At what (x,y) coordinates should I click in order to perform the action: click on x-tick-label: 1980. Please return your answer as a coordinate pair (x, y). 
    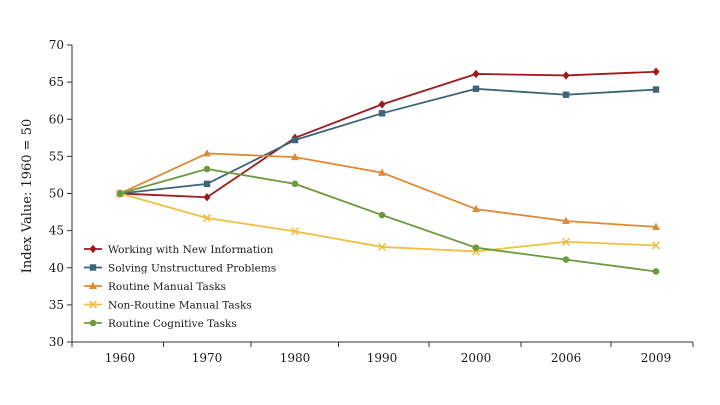
    Looking at the image, I should click on (295, 358).